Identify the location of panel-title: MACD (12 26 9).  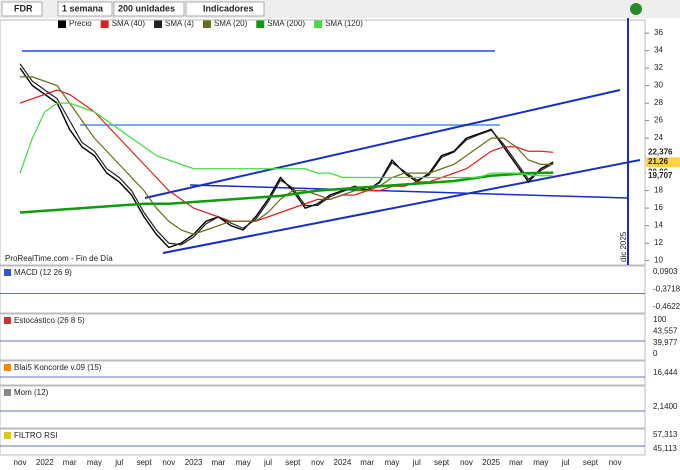
(43, 272).